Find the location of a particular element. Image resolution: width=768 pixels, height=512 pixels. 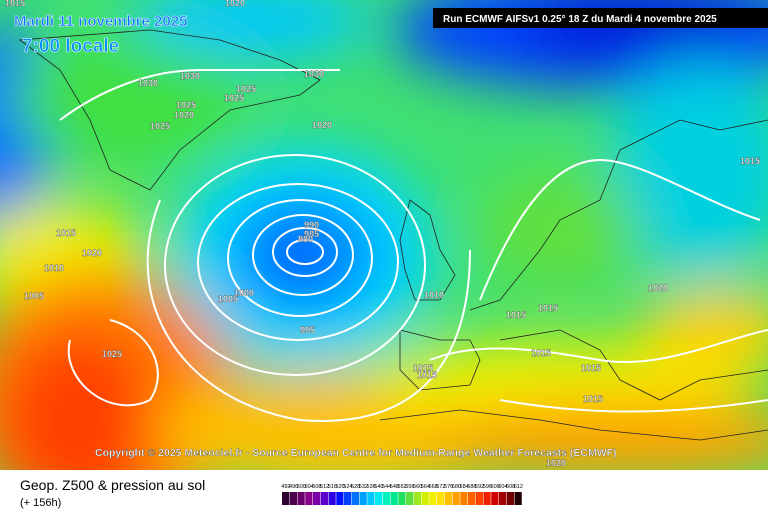

isobar-label: 980 is located at coordinates (305, 239).